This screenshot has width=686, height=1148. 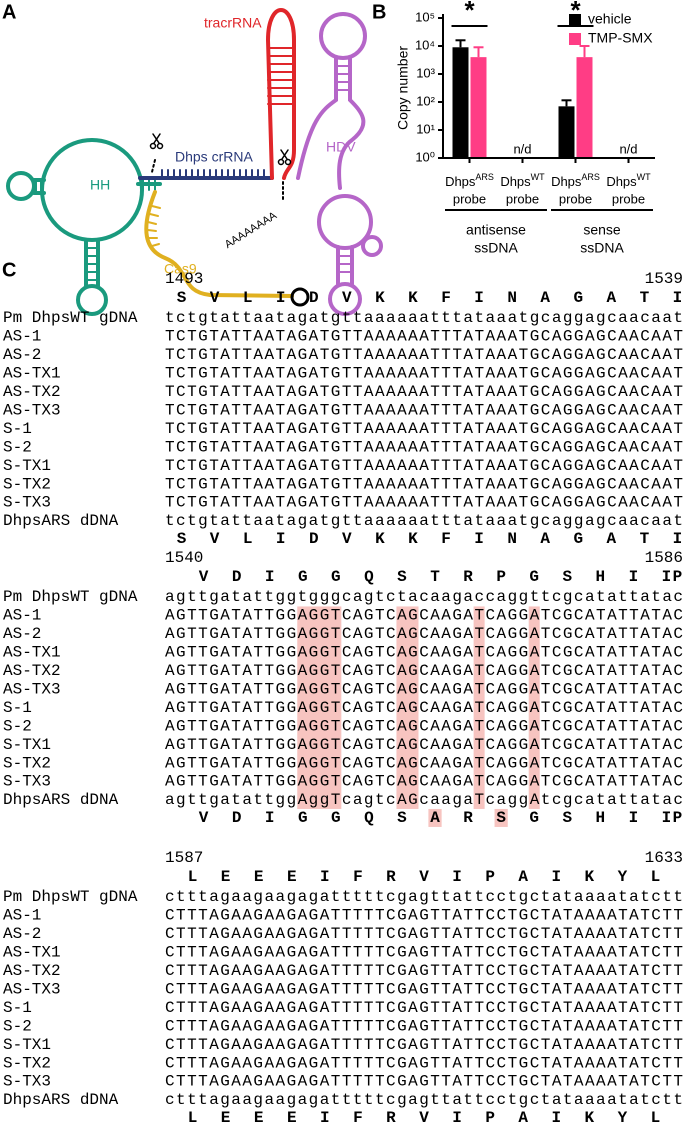 What do you see at coordinates (490, 877) in the screenshot?
I see `amino-acid: P` at bounding box center [490, 877].